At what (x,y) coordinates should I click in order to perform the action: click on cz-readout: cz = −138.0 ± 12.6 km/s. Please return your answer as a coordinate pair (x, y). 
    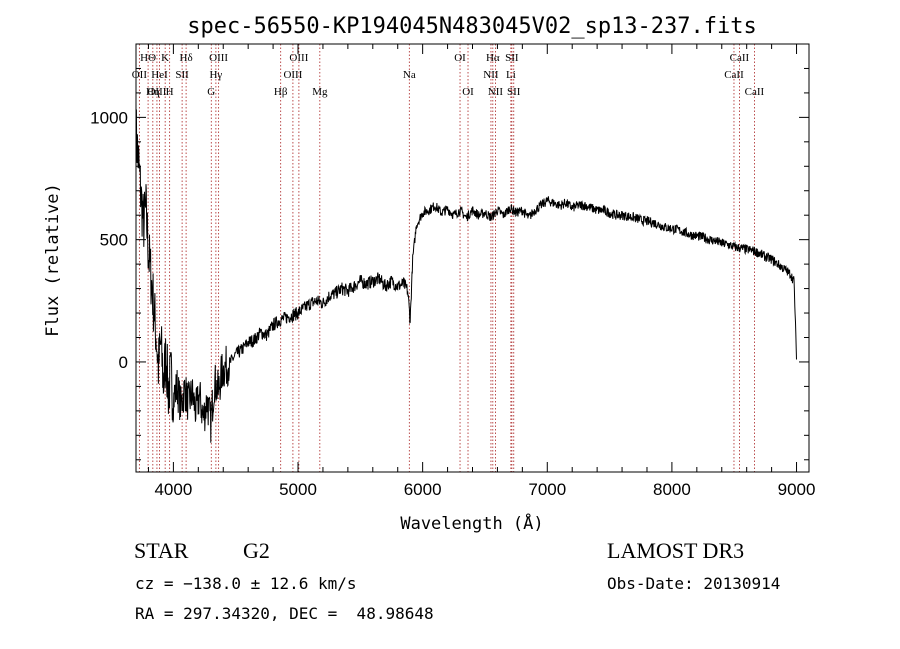
    Looking at the image, I should click on (246, 583).